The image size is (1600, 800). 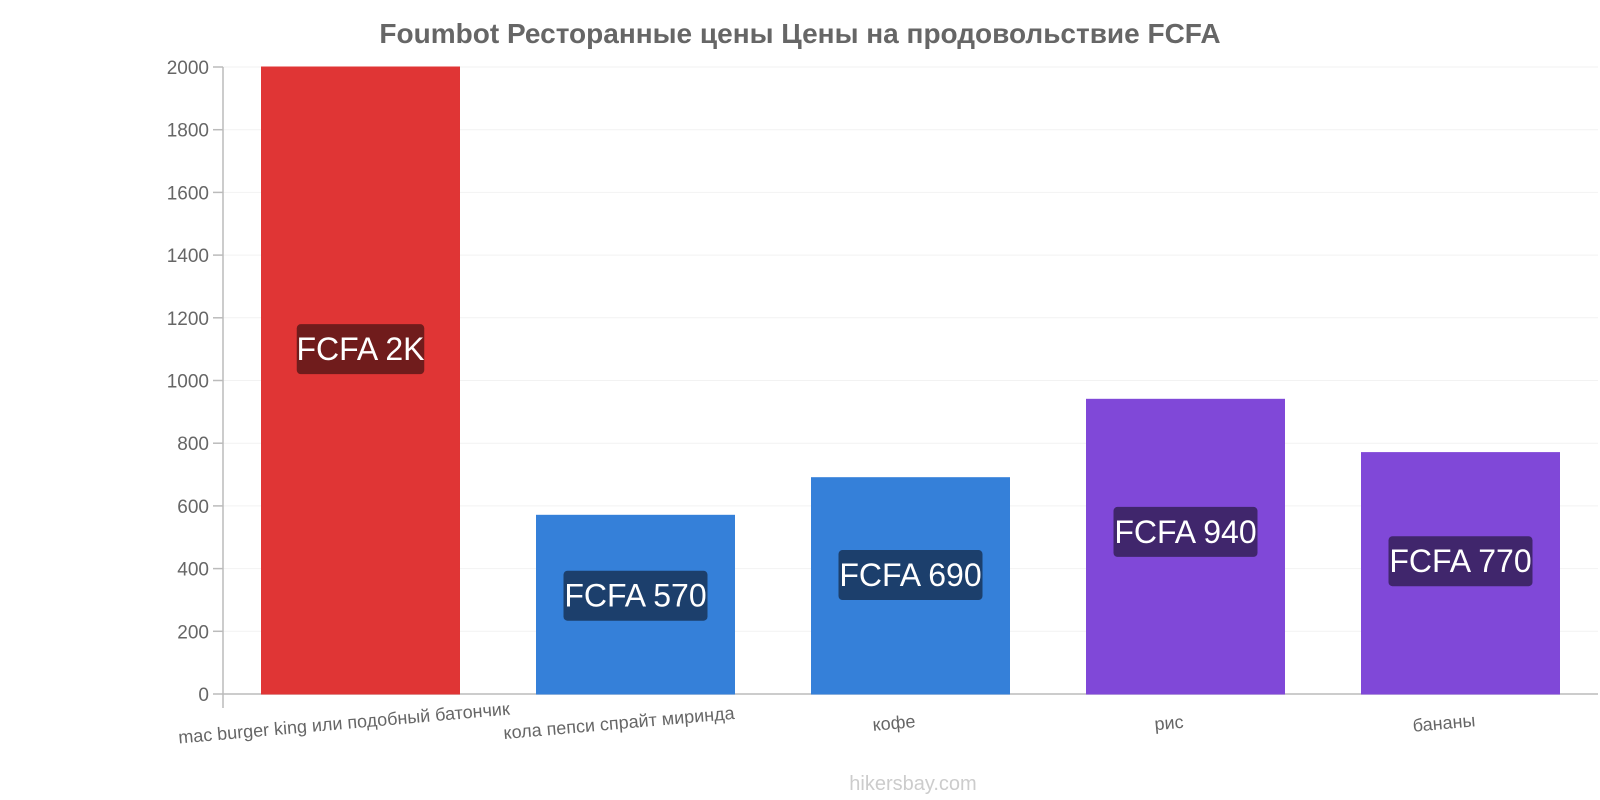 I want to click on x-tick-label: mac burger king или подобный батончик, so click(x=343, y=723).